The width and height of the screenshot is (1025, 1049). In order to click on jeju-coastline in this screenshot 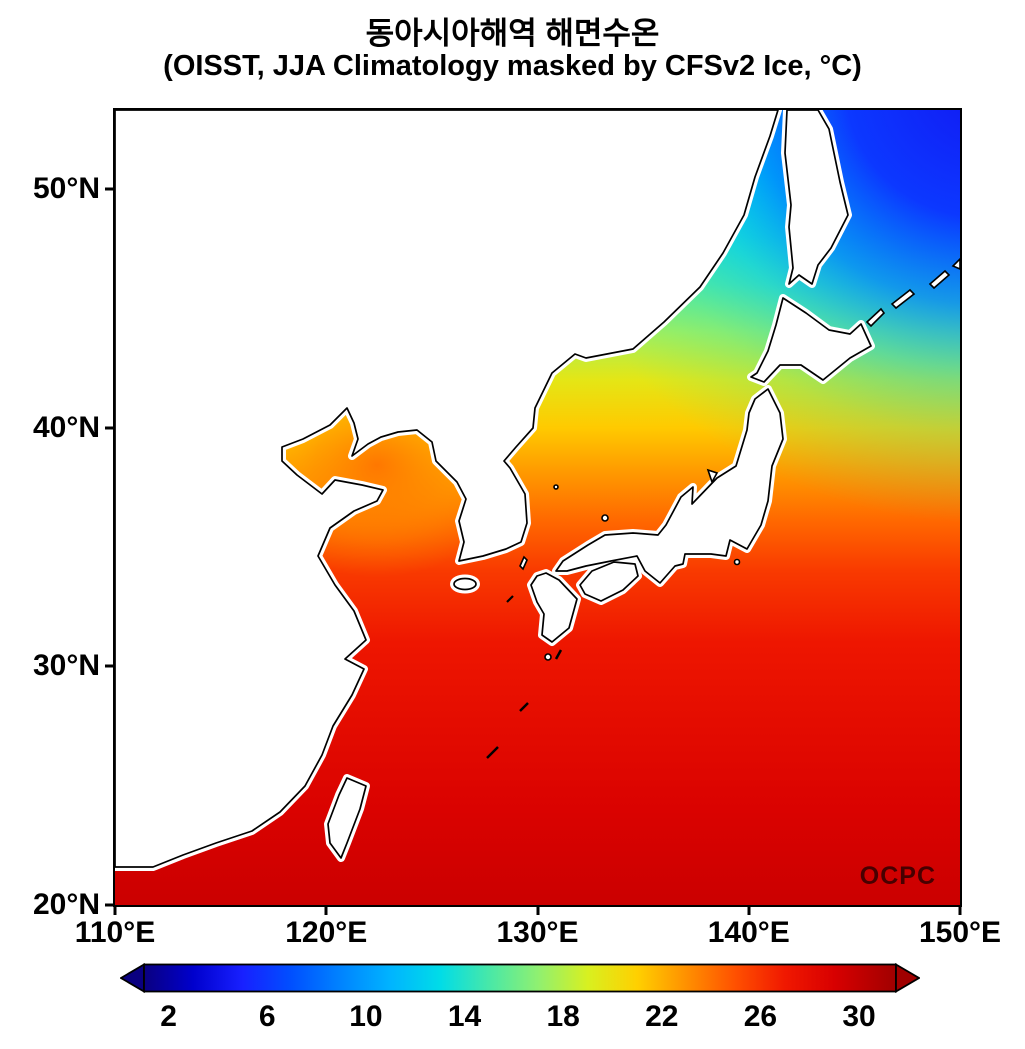, I will do `click(465, 584)`.